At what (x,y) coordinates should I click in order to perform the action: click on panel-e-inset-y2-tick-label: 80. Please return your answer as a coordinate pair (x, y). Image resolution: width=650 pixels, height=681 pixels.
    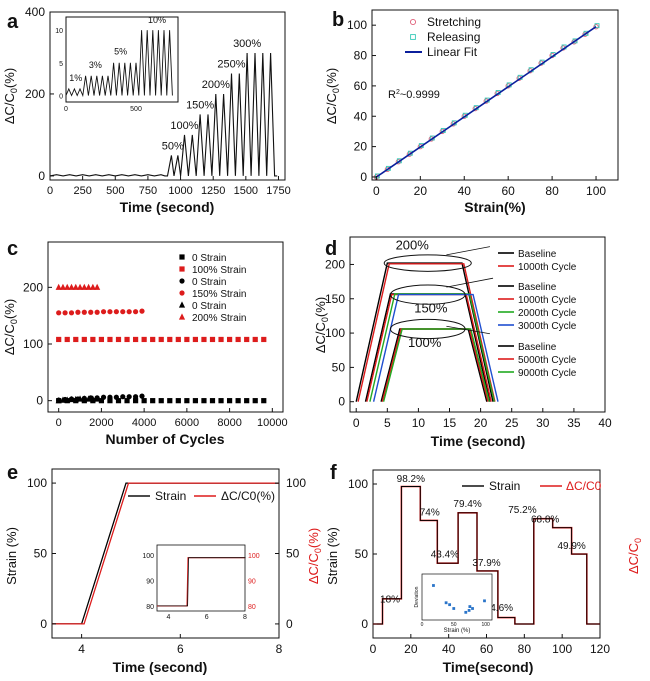
    Looking at the image, I should click on (252, 607).